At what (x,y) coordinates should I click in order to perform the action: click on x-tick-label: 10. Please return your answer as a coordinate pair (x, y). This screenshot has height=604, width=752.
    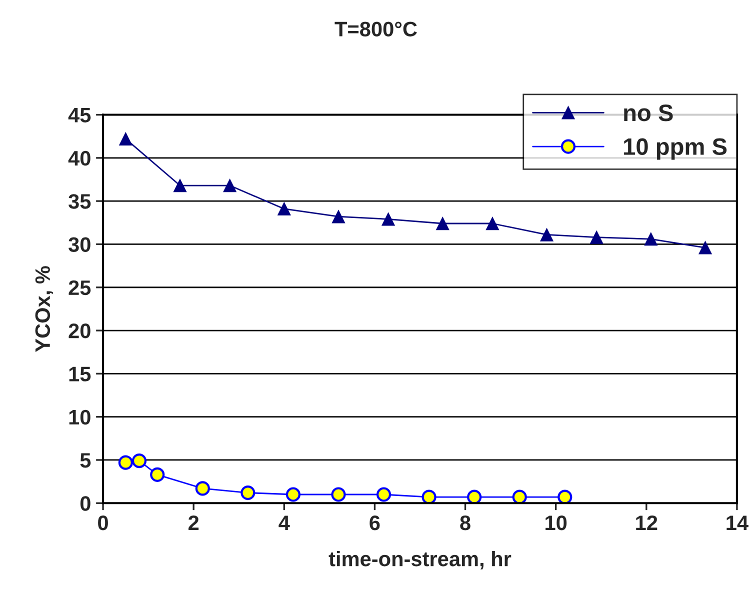
    Looking at the image, I should click on (556, 522).